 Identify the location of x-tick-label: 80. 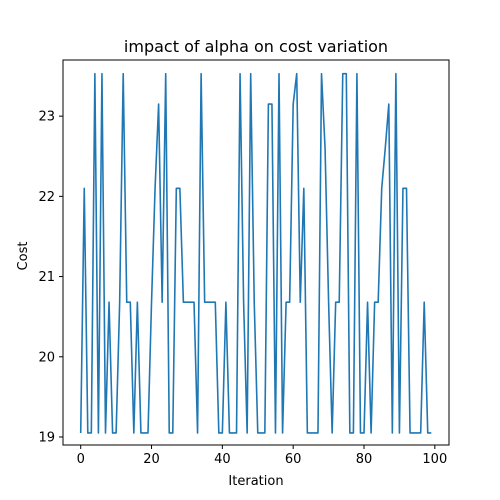
(364, 459).